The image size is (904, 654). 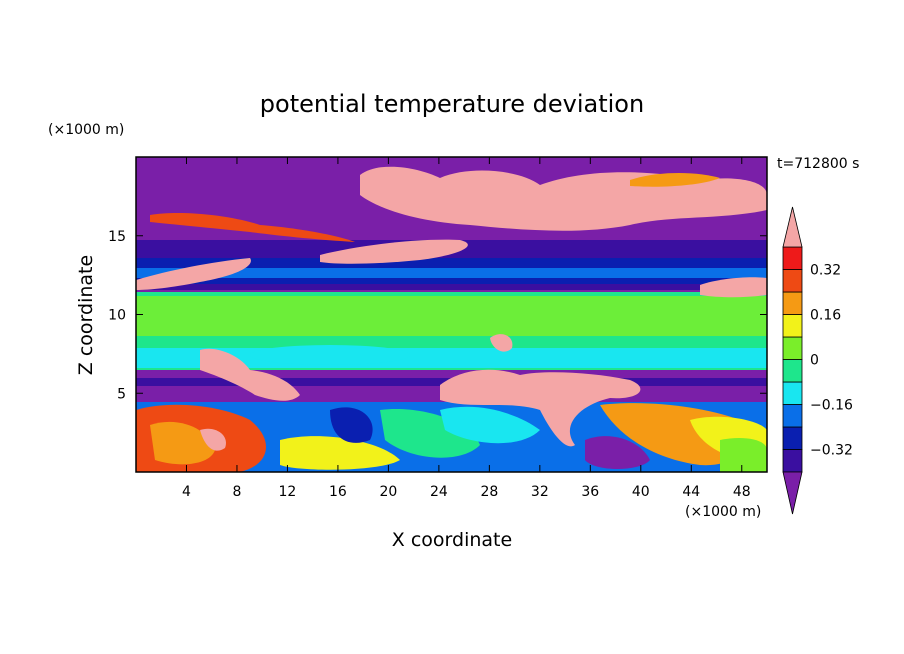 I want to click on y-tick-label: 5, so click(x=121, y=394).